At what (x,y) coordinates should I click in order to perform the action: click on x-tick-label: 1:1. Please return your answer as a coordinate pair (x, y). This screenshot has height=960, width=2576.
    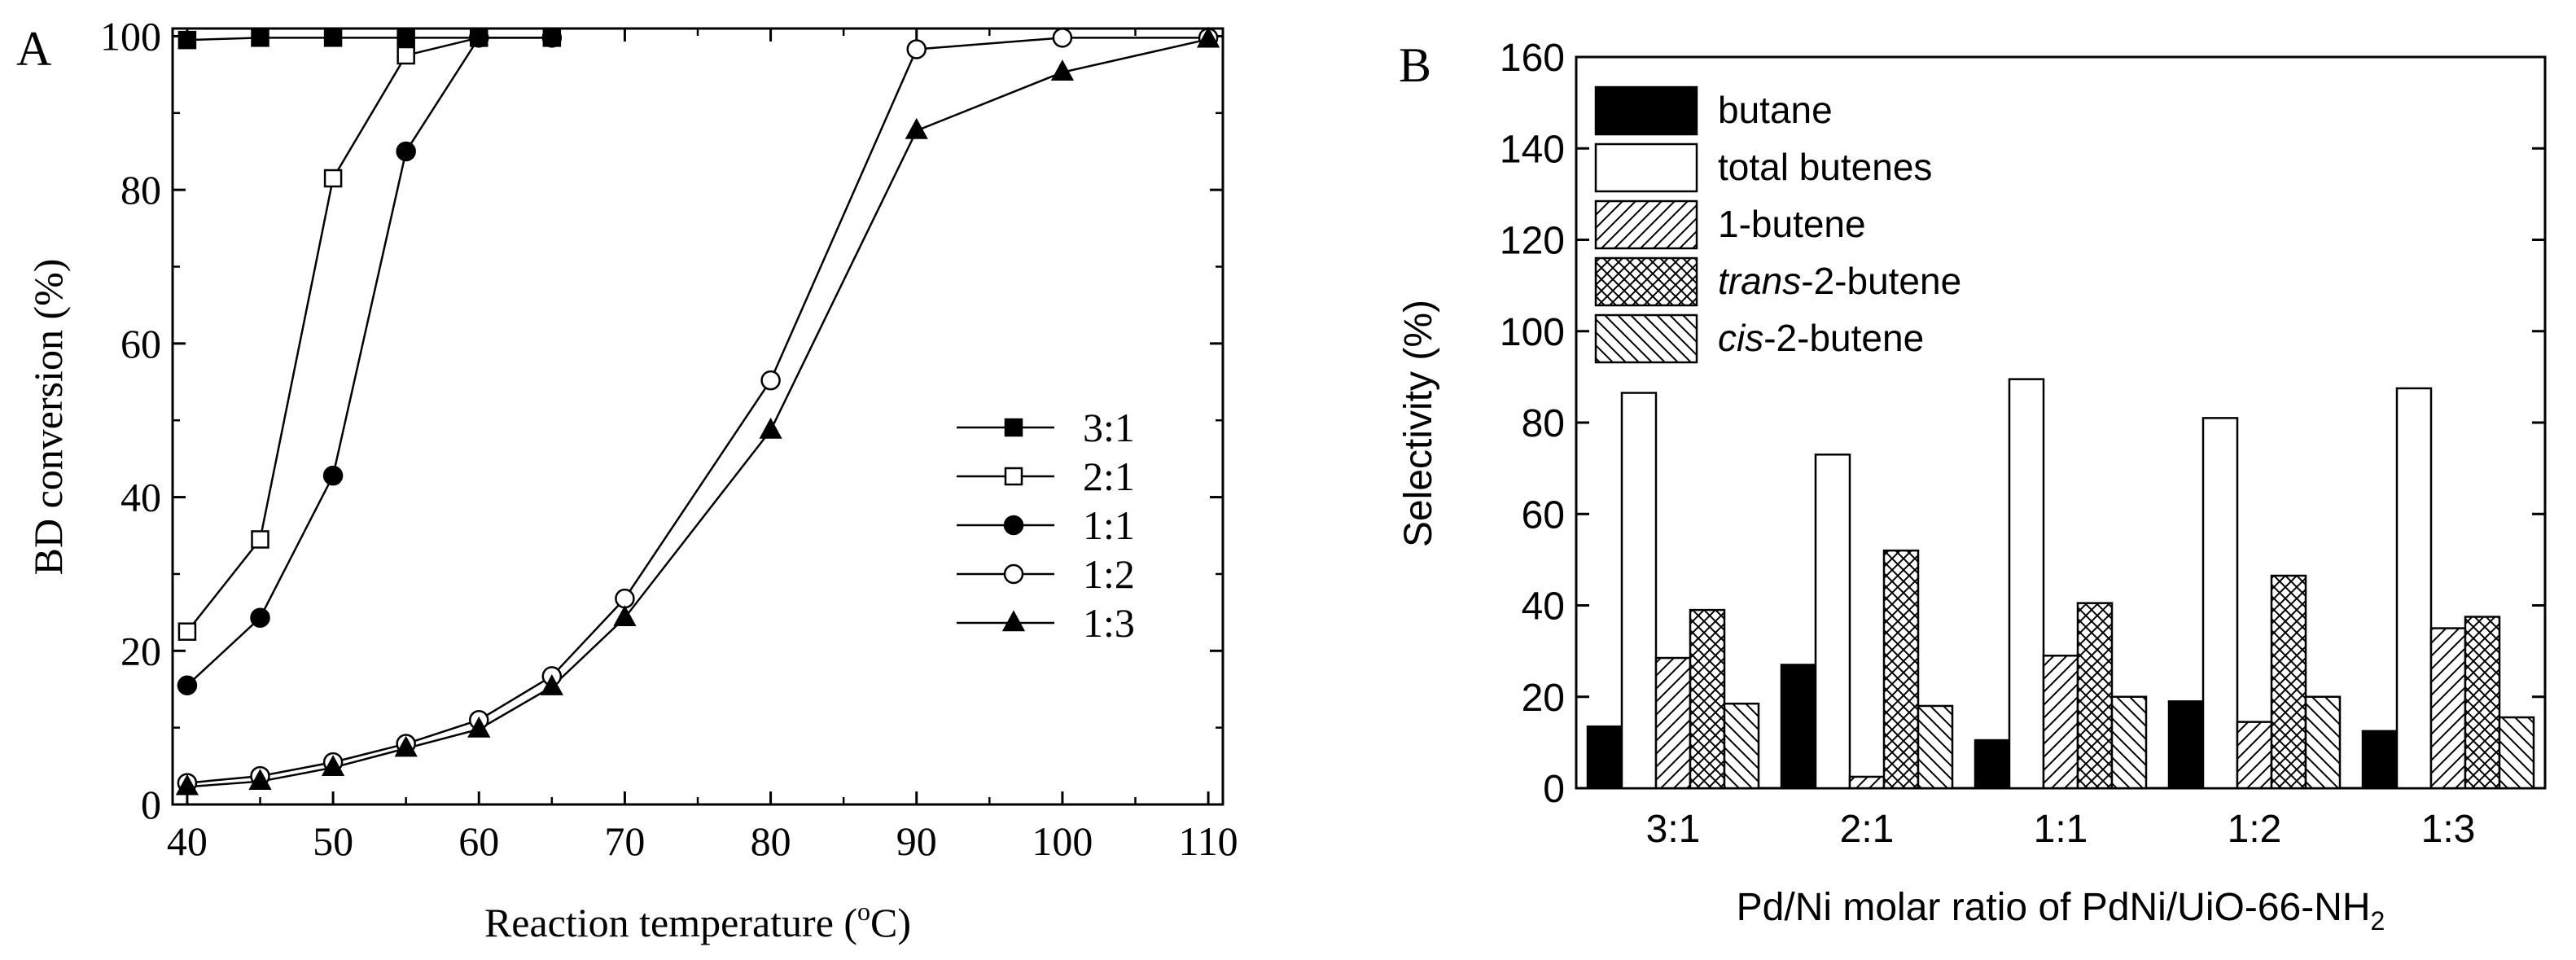
    Looking at the image, I should click on (2061, 829).